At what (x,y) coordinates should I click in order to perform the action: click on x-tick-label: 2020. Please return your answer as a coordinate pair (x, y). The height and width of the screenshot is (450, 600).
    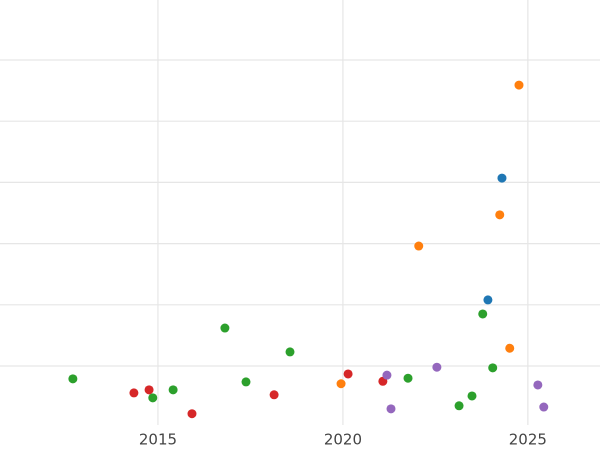
    Looking at the image, I should click on (343, 440).